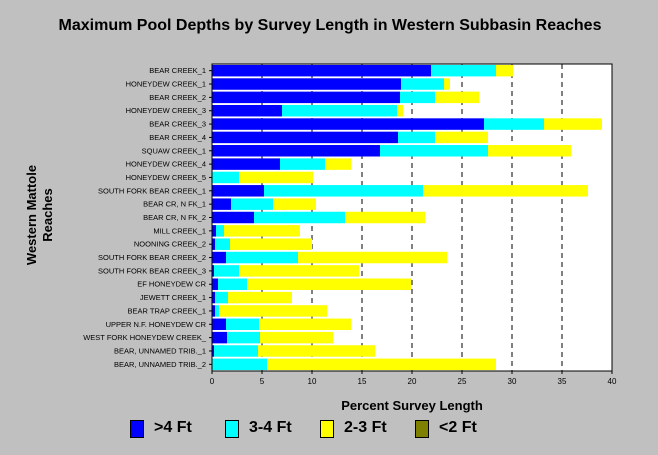  What do you see at coordinates (171, 284) in the screenshot?
I see `category-label: EF HONEYDEW CR` at bounding box center [171, 284].